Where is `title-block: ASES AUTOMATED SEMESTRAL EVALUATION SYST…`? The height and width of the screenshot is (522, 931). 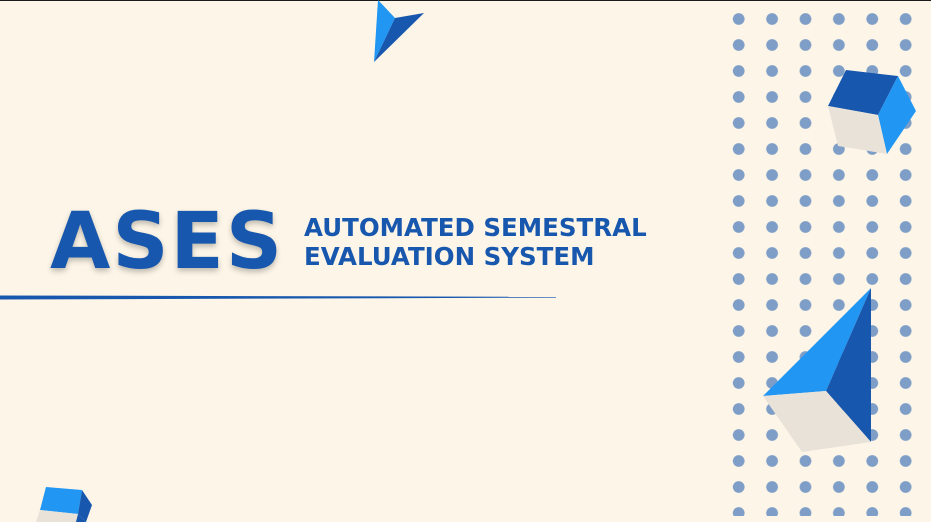 title-block: ASES AUTOMATED SEMESTRAL EVALUATION SYST… is located at coordinates (348, 242).